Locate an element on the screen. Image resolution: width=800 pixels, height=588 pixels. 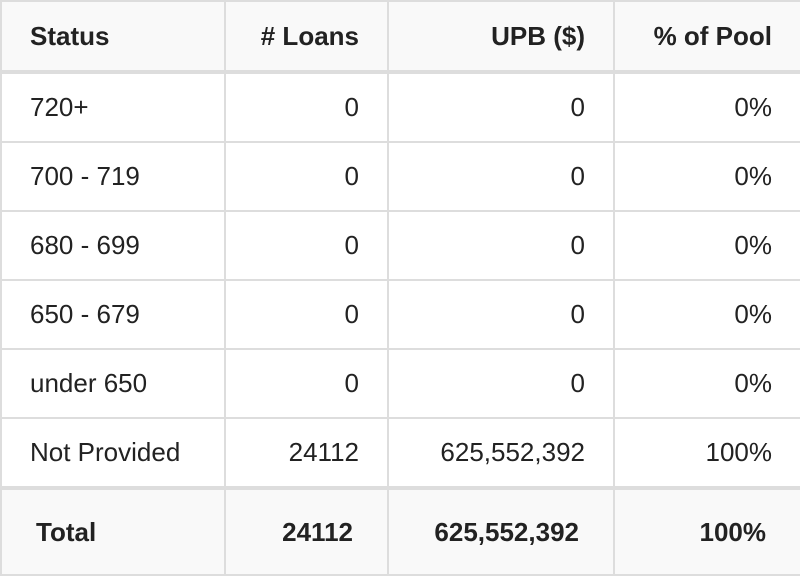
table-row: 700 - 719 0 0 0% is located at coordinates (400, 176).